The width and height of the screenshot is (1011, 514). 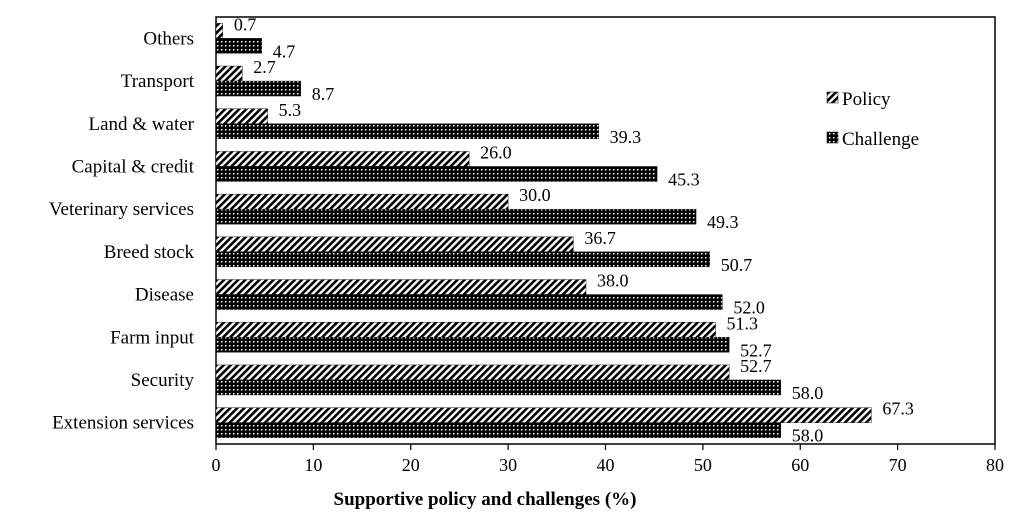 What do you see at coordinates (496, 152) in the screenshot?
I see `data-label-policy-capital-and-credit: 26.0` at bounding box center [496, 152].